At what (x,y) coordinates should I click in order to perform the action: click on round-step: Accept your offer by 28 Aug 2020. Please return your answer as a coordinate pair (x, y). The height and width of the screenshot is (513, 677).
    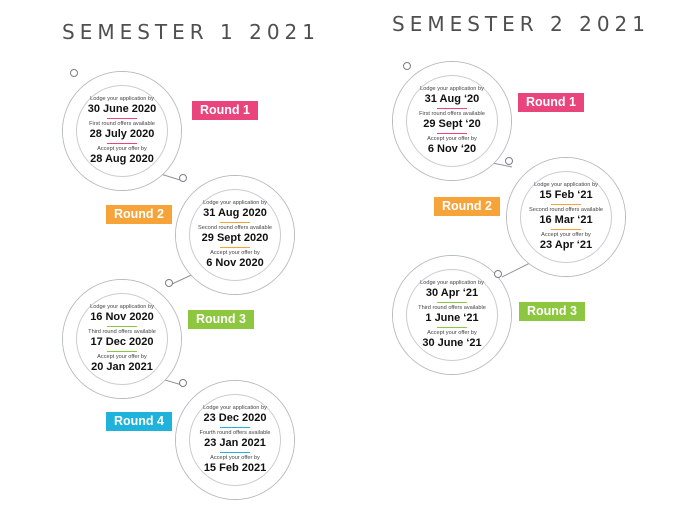
    Looking at the image, I should click on (122, 156).